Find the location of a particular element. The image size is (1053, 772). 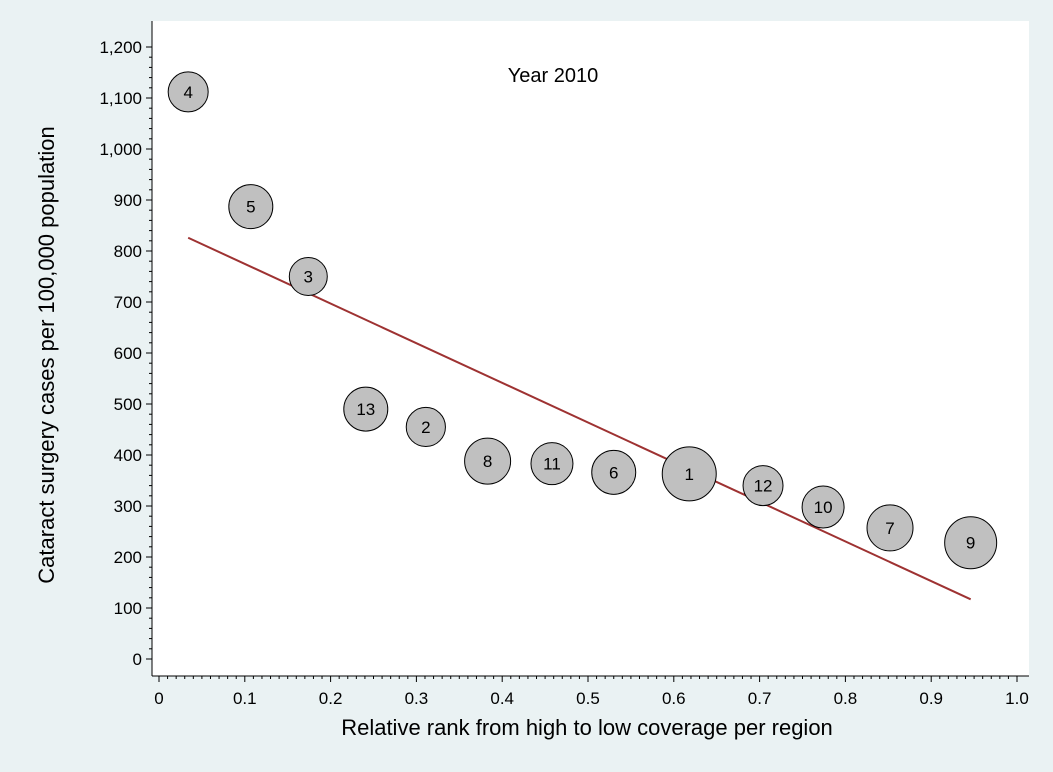

x-tick-label: 0.1 is located at coordinates (245, 698).